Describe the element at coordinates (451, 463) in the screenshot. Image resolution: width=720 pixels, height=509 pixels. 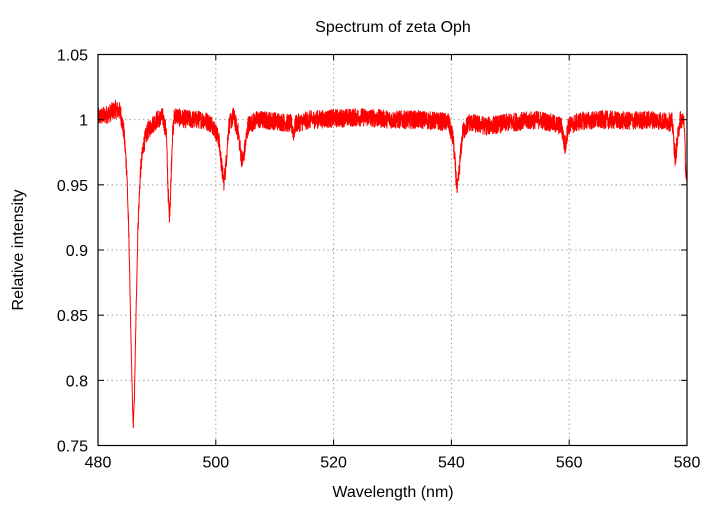
I see `x-tick-label: 540` at that location.